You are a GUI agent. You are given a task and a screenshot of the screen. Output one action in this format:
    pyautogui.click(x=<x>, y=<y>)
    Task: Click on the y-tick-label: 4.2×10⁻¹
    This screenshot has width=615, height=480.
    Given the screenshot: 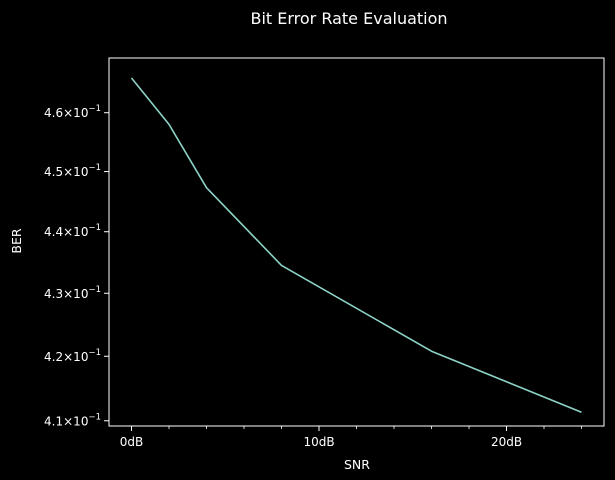 What is the action you would take?
    pyautogui.click(x=72, y=356)
    